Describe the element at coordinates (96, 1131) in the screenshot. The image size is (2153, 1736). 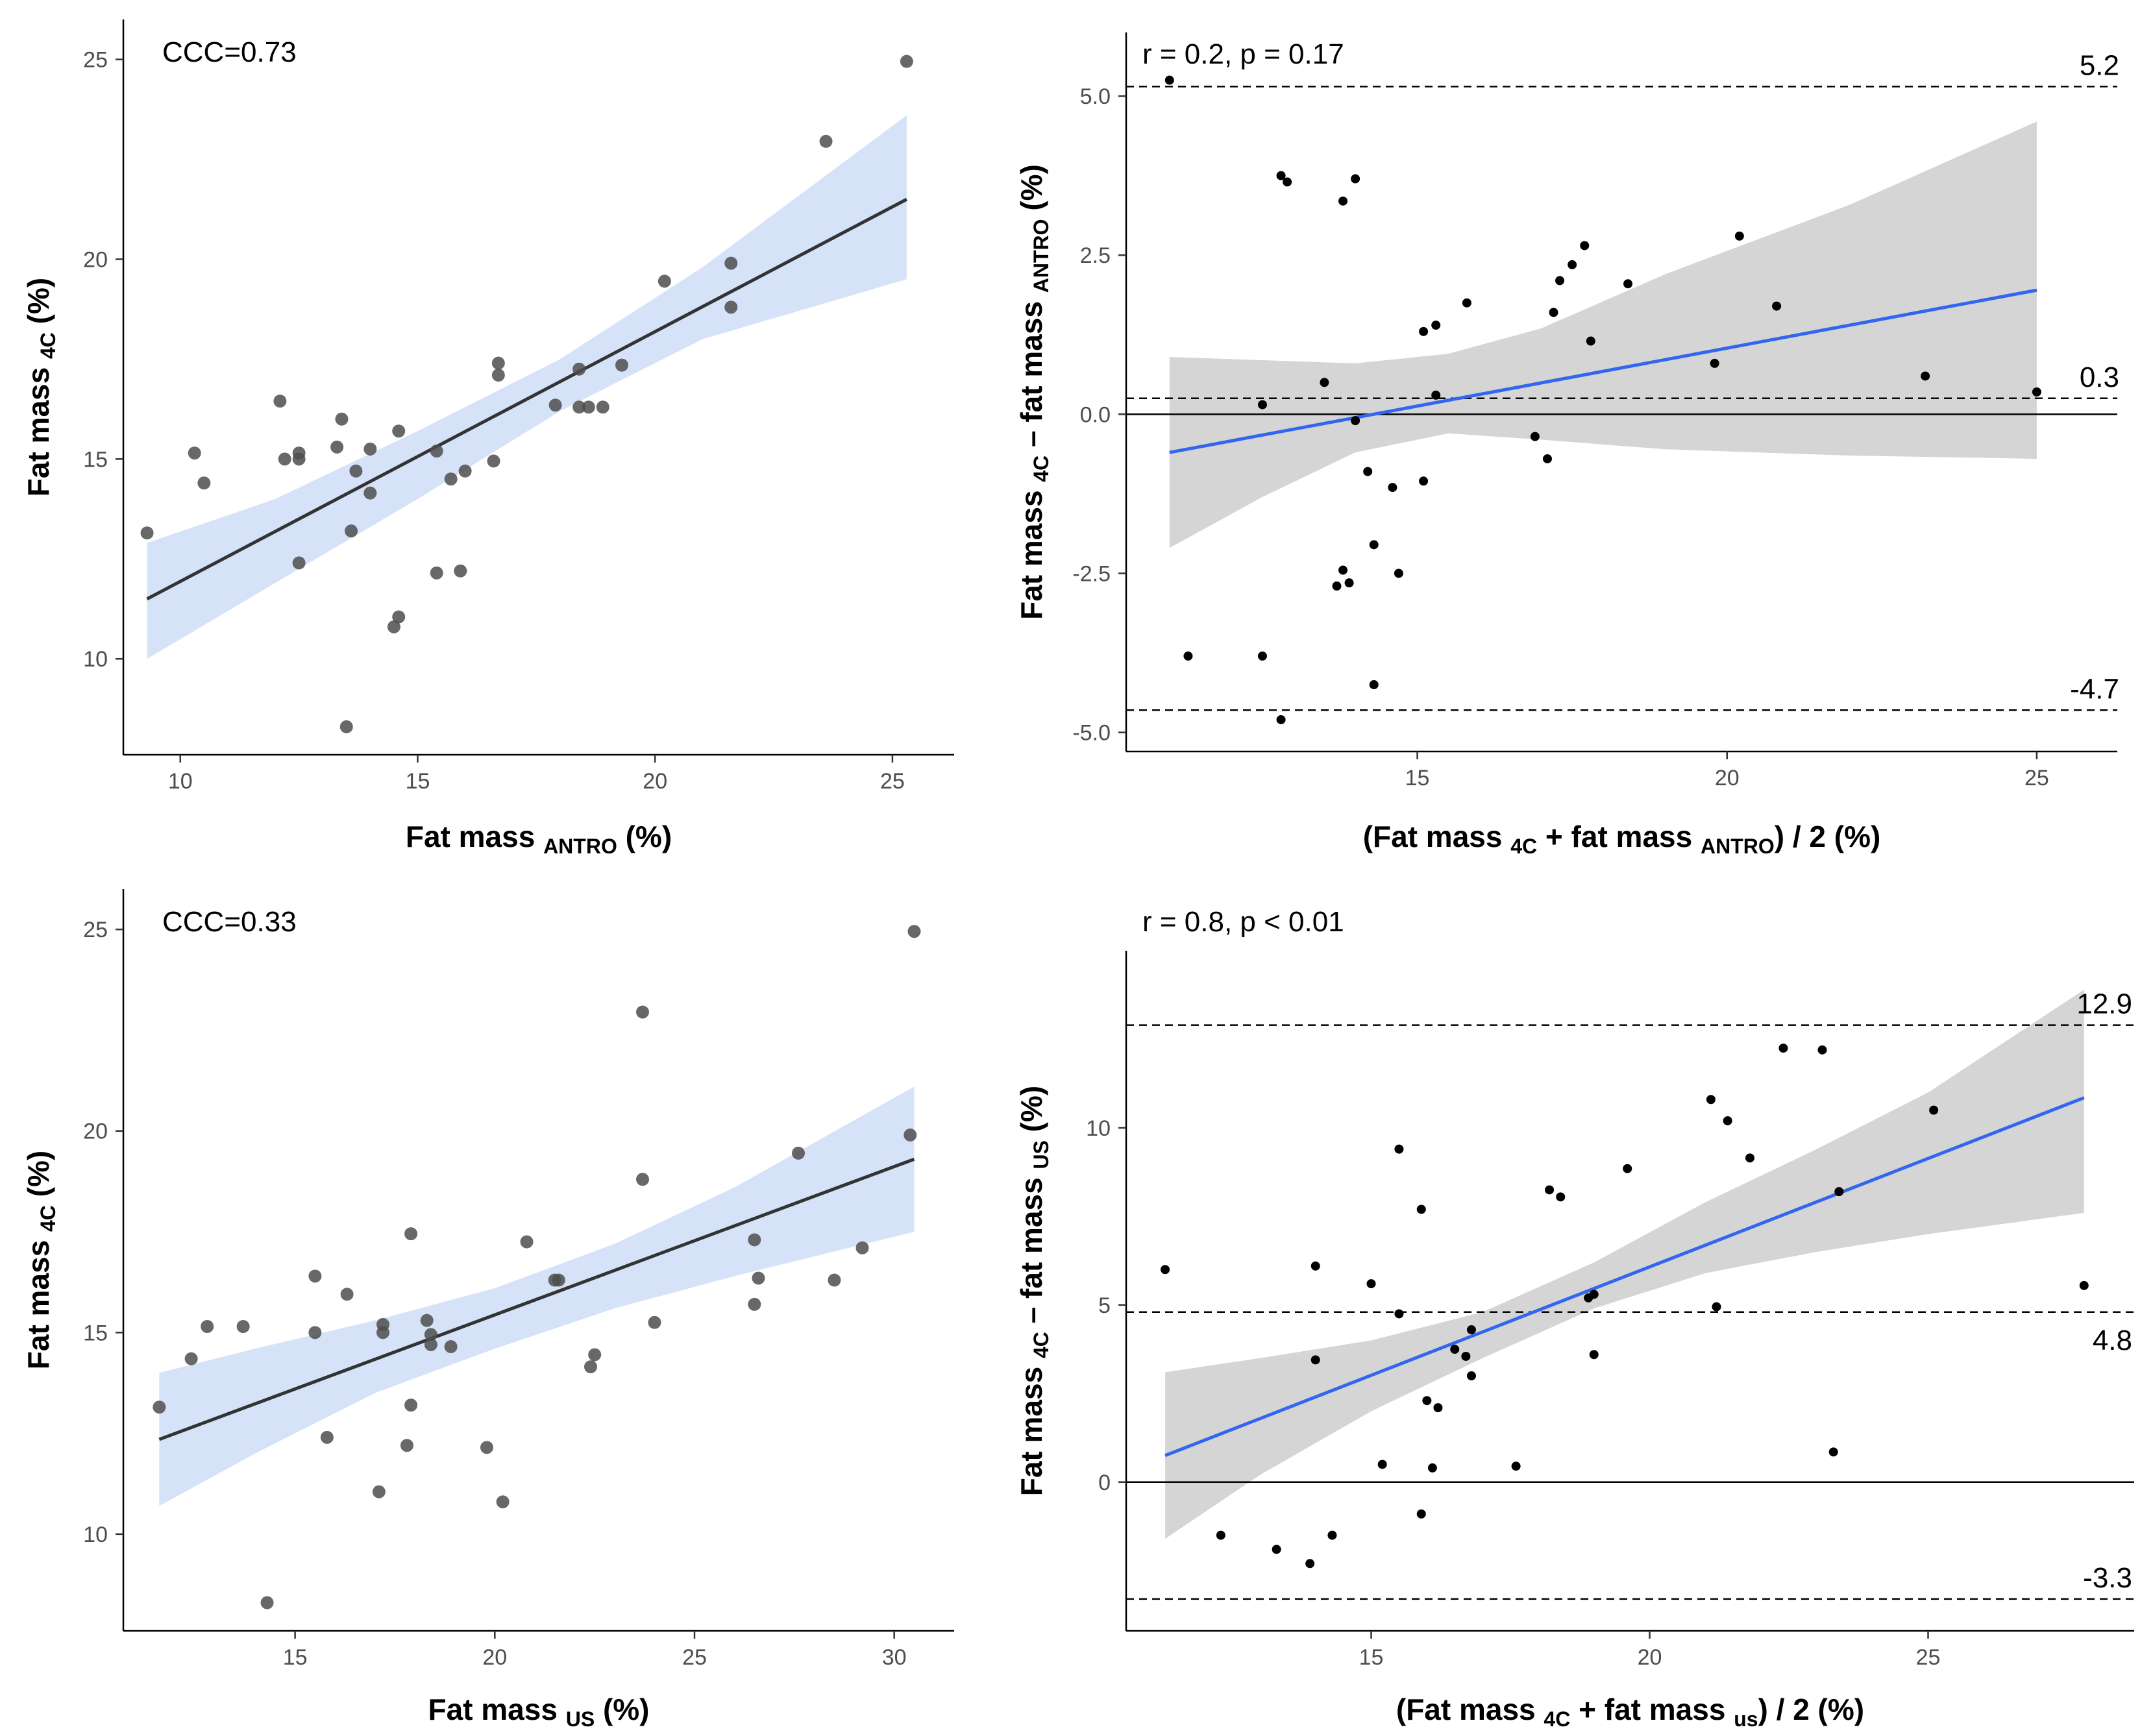
I see `y-tick-label: 20` at that location.